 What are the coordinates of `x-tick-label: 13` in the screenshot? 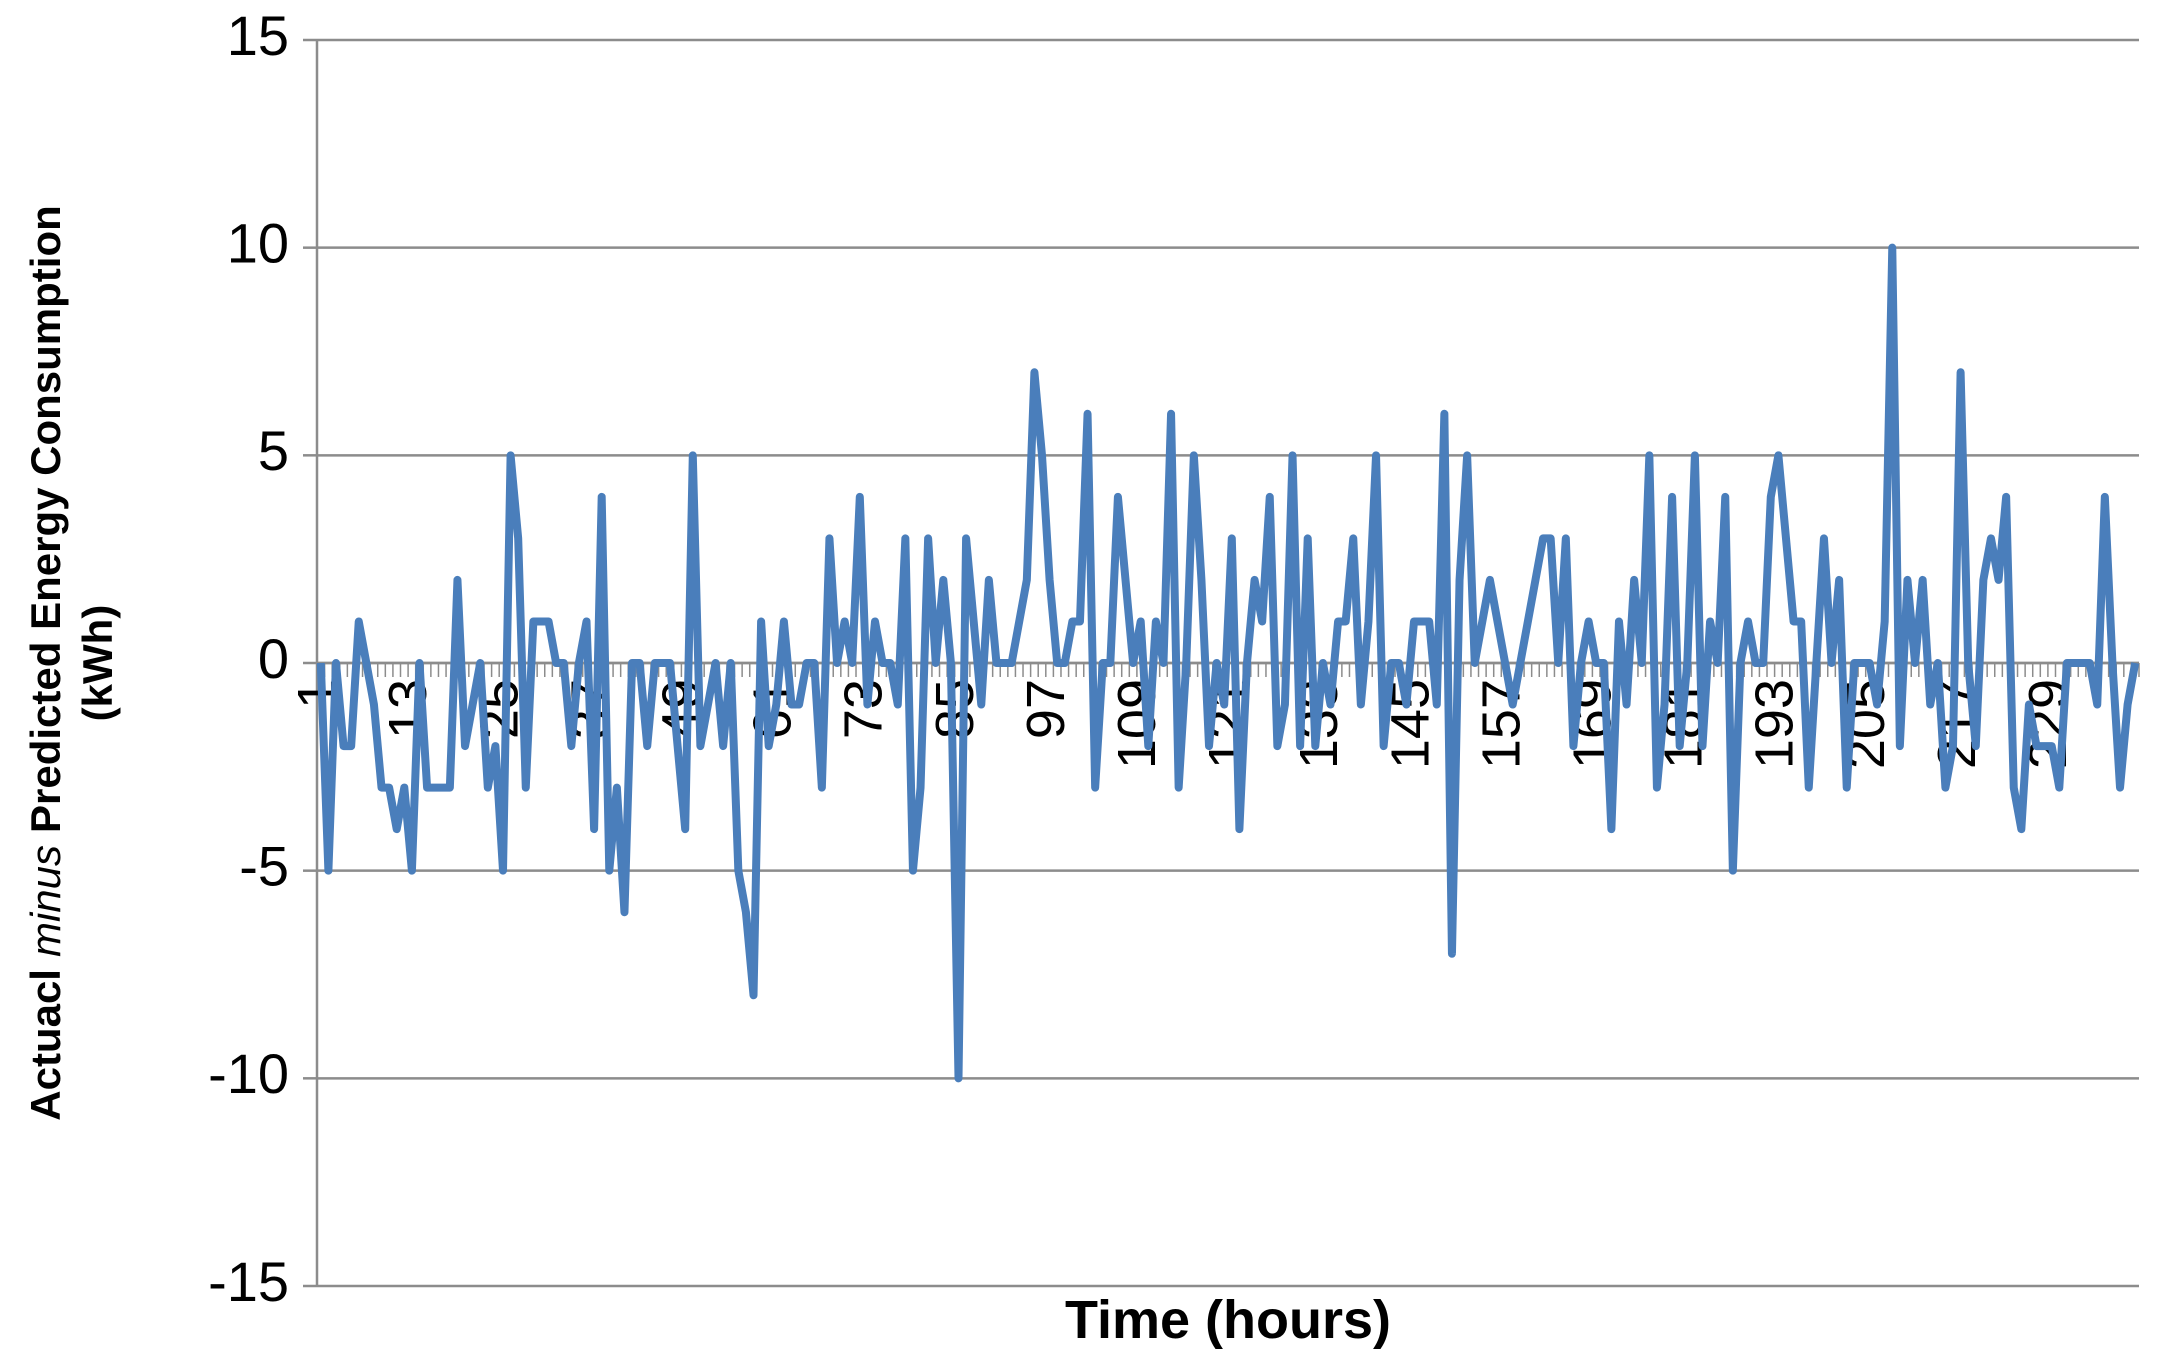 It's located at (408, 709).